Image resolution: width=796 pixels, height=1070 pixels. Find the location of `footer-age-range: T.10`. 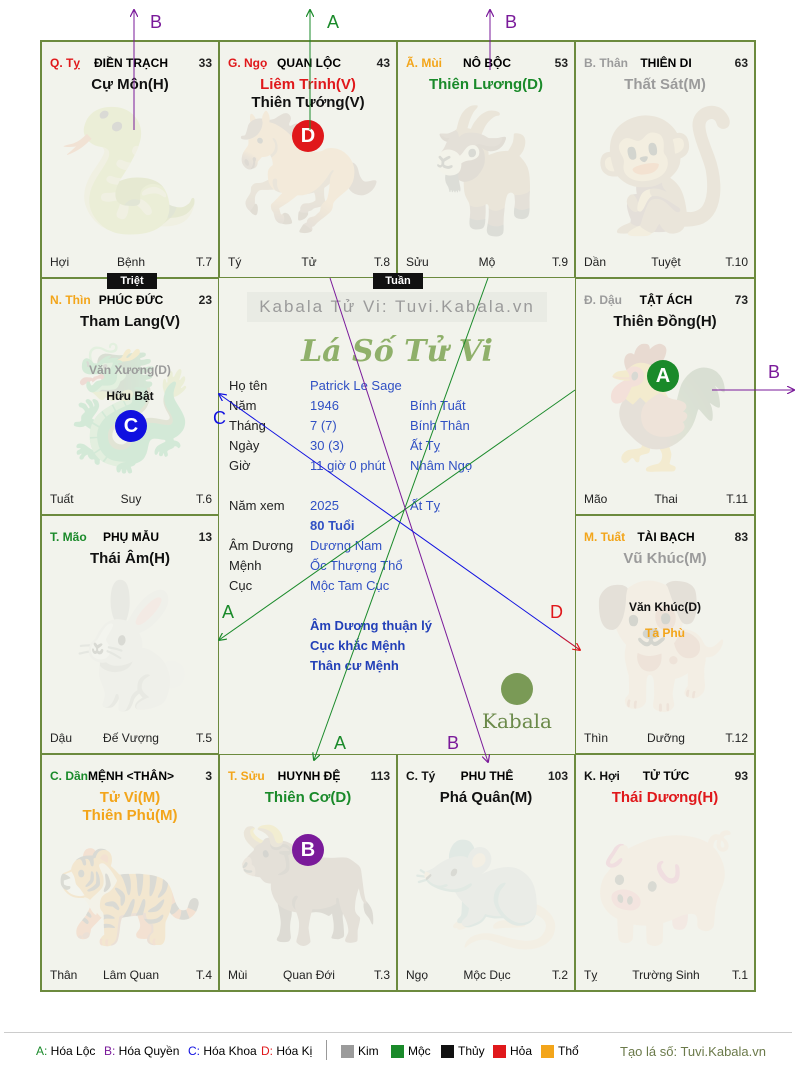

footer-age-range: T.10 is located at coordinates (736, 262).